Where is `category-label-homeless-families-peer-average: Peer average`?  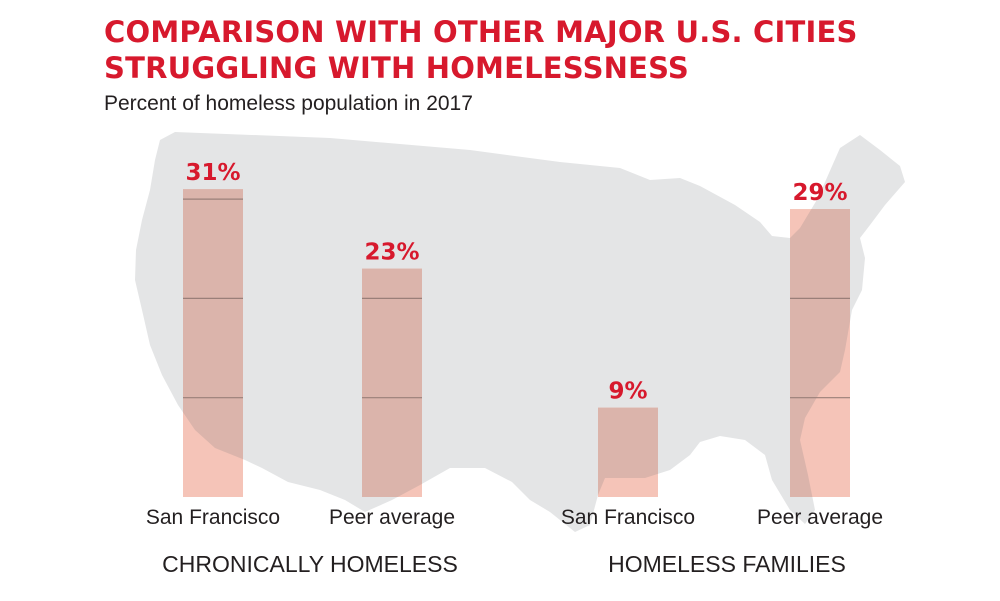
category-label-homeless-families-peer-average: Peer average is located at coordinates (820, 517).